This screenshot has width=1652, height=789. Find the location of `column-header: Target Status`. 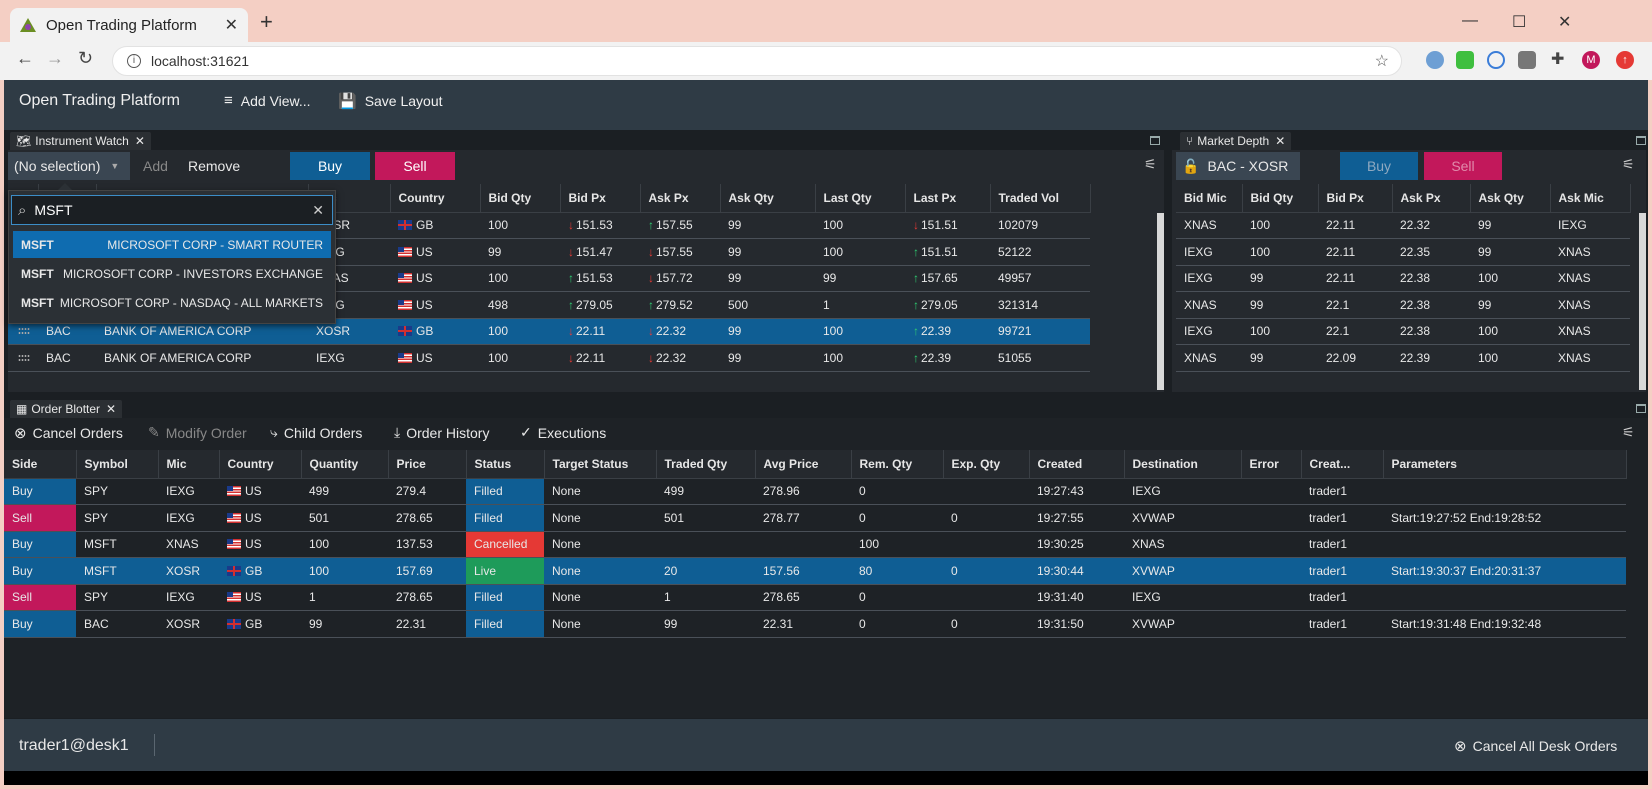

column-header: Target Status is located at coordinates (600, 464).